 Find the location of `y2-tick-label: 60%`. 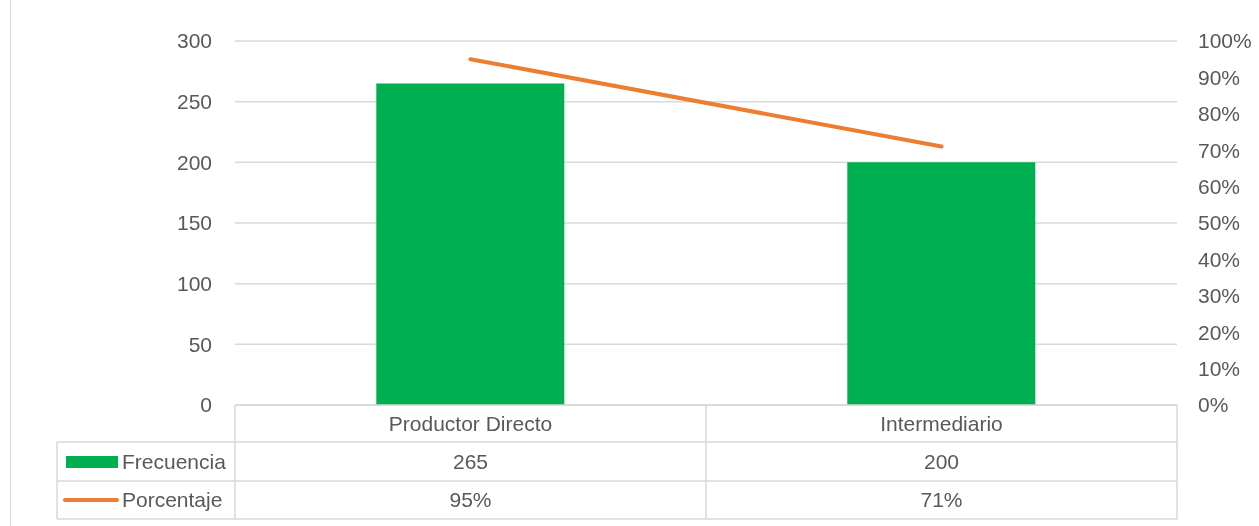

y2-tick-label: 60% is located at coordinates (1219, 187).